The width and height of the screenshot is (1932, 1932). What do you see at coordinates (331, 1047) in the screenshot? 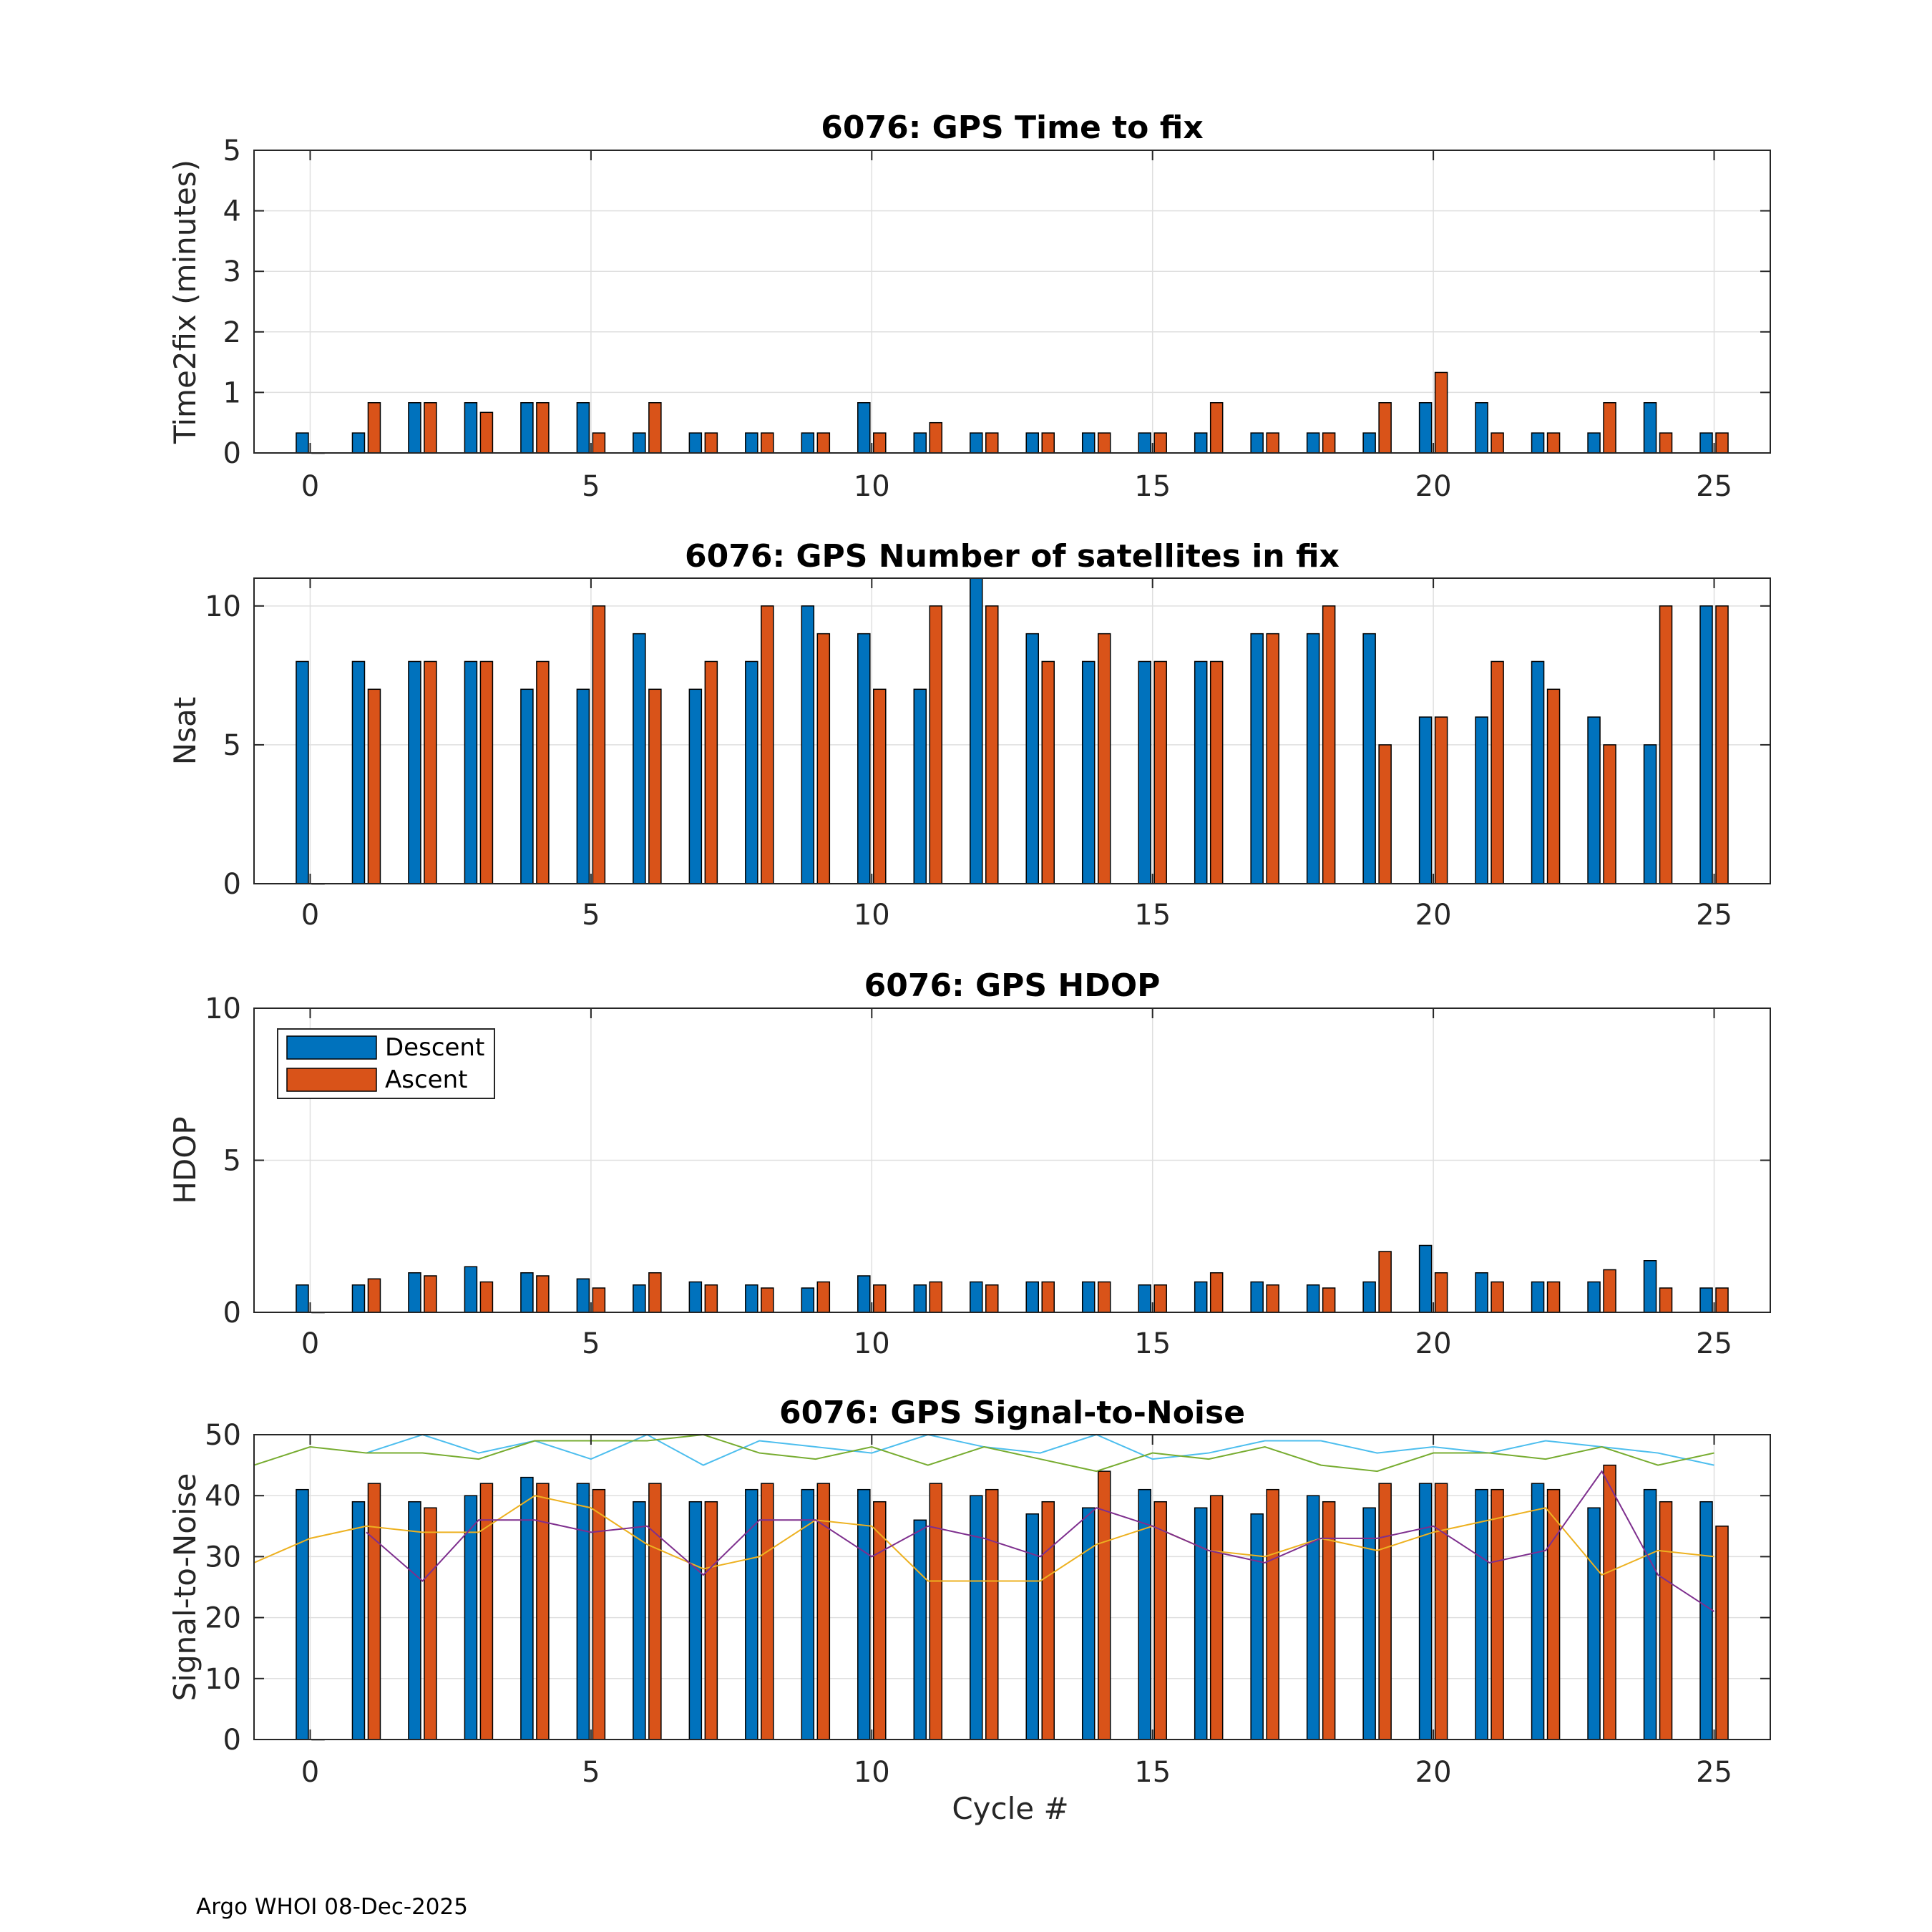
I see `legend-swatch-descent` at bounding box center [331, 1047].